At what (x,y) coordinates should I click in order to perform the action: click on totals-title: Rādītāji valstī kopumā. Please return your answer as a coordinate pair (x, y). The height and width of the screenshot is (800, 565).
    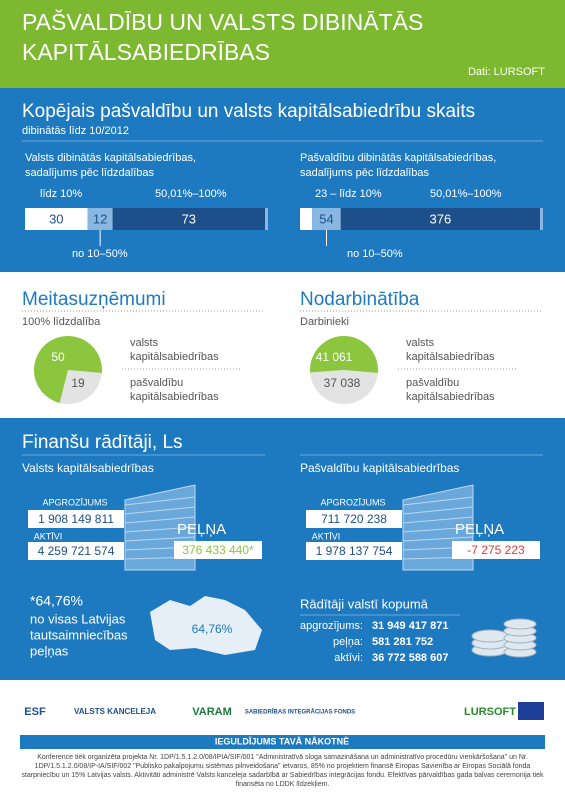
    Looking at the image, I should click on (364, 603).